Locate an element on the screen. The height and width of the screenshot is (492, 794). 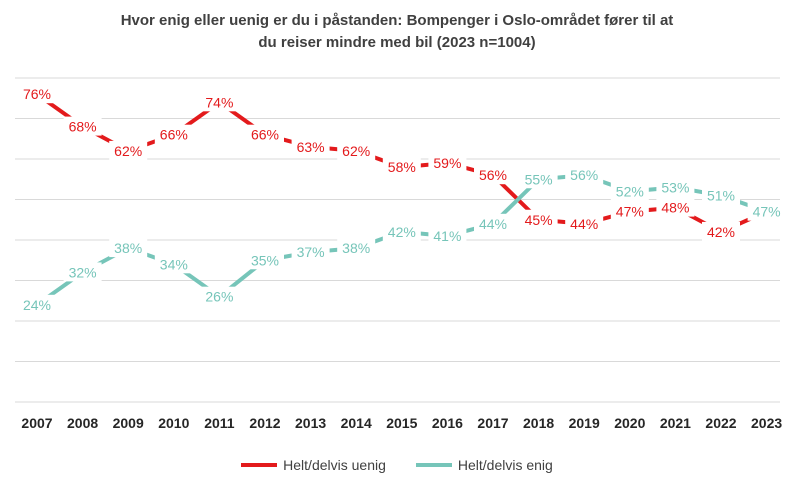
x-tick-label: 2014 is located at coordinates (356, 423).